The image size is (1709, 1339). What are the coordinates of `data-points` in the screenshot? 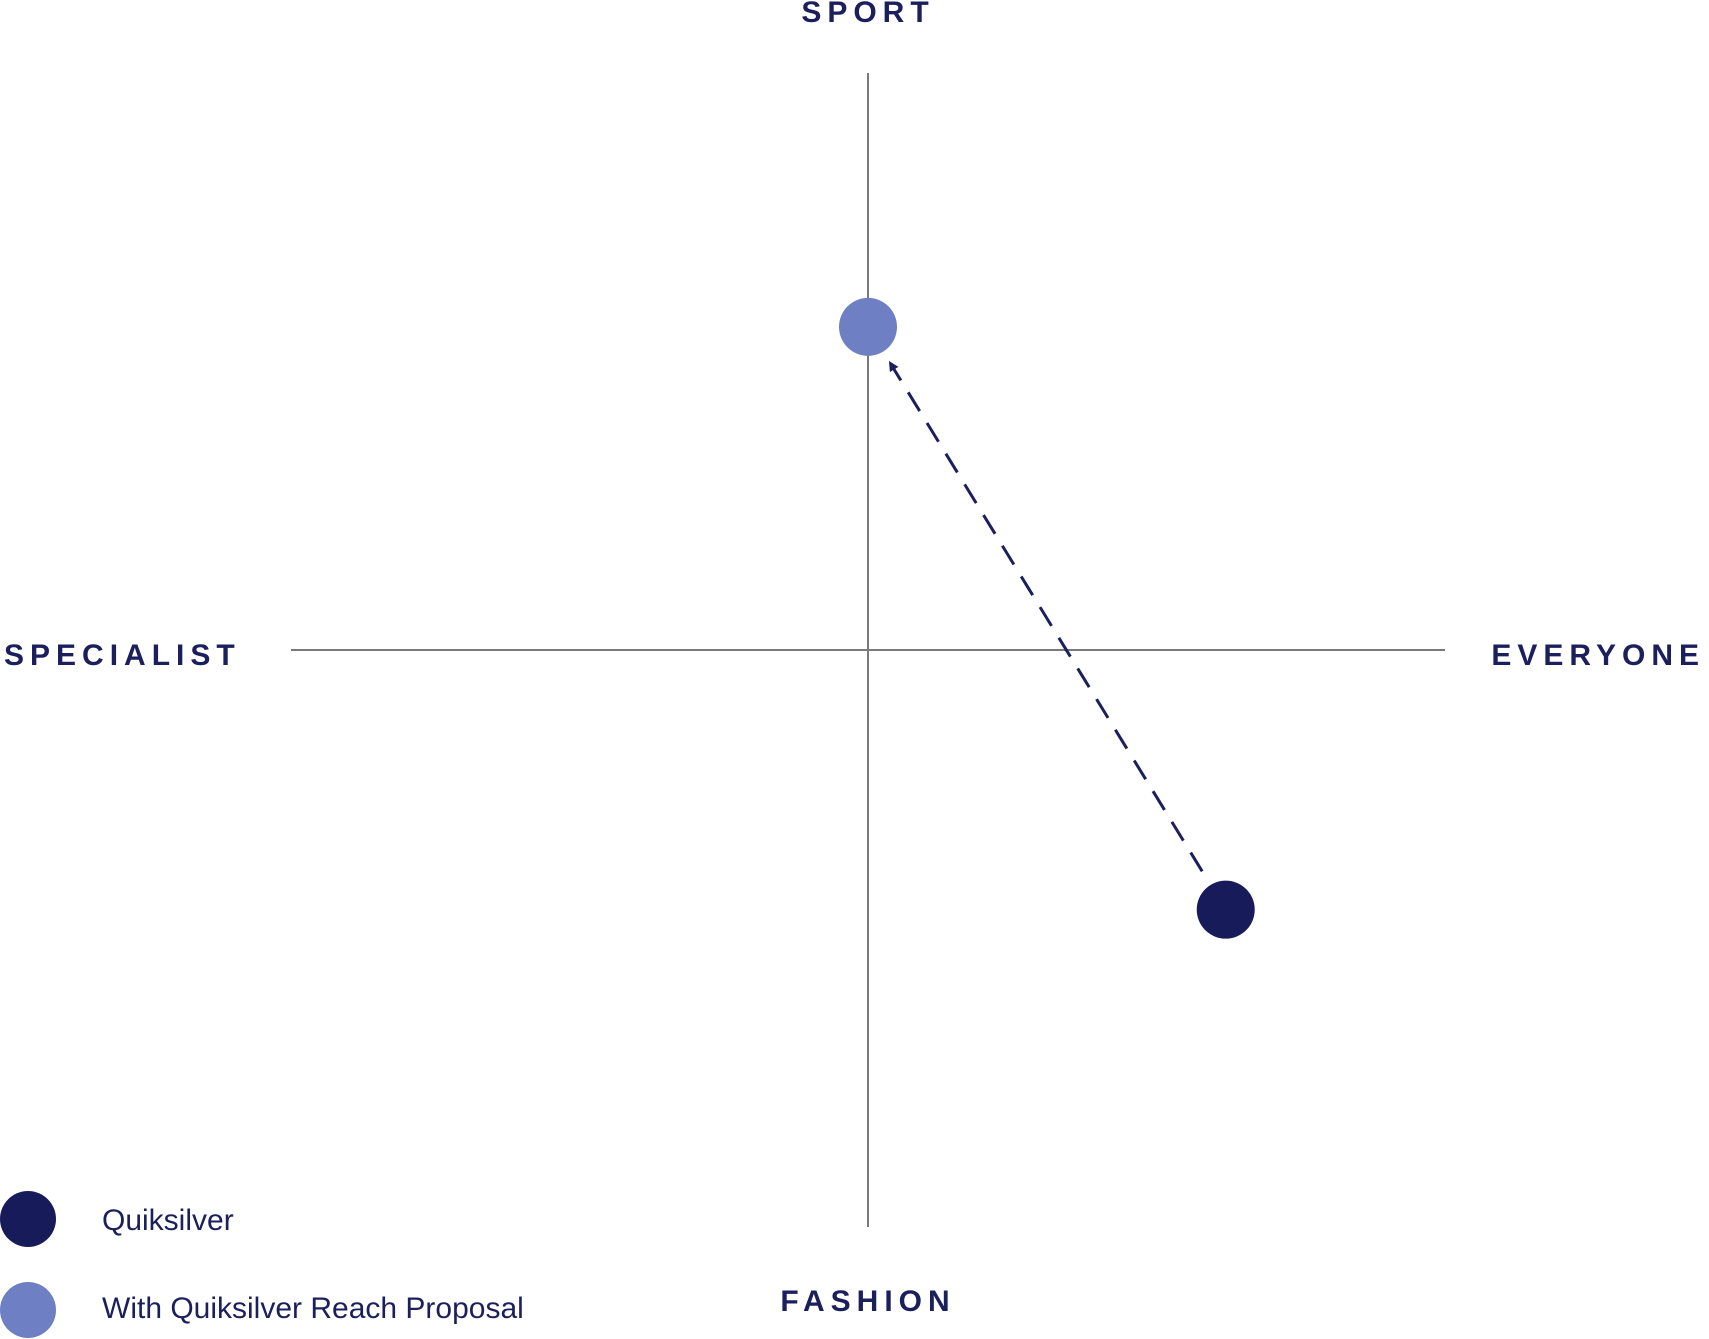 It's located at (1047, 618).